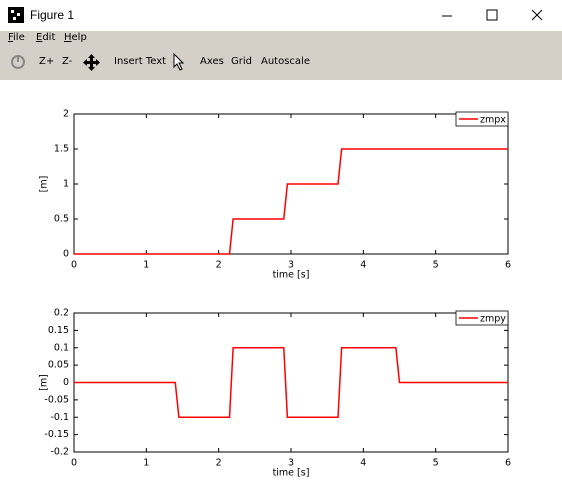 This screenshot has width=562, height=500. I want to click on menu-bar: File Edit Help, so click(281, 38).